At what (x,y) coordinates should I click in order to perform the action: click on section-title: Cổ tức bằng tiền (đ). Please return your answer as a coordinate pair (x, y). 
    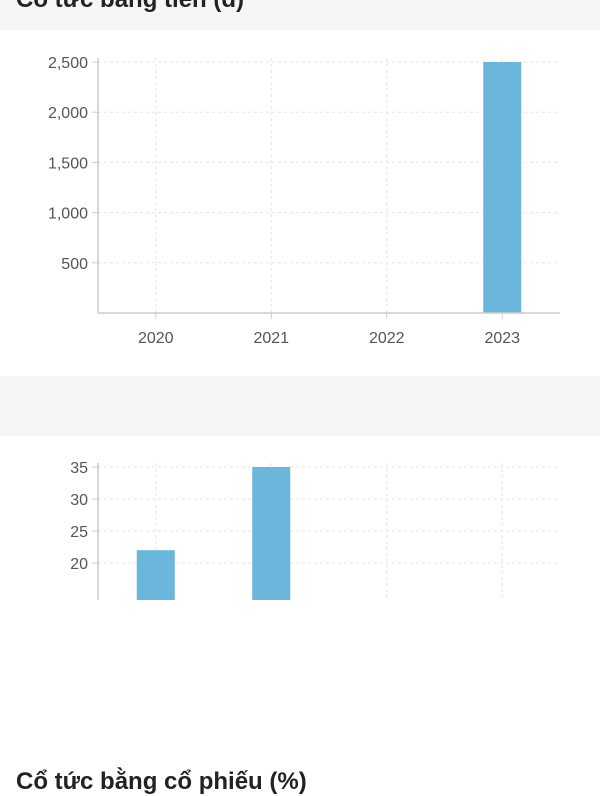
    Looking at the image, I should click on (130, 7).